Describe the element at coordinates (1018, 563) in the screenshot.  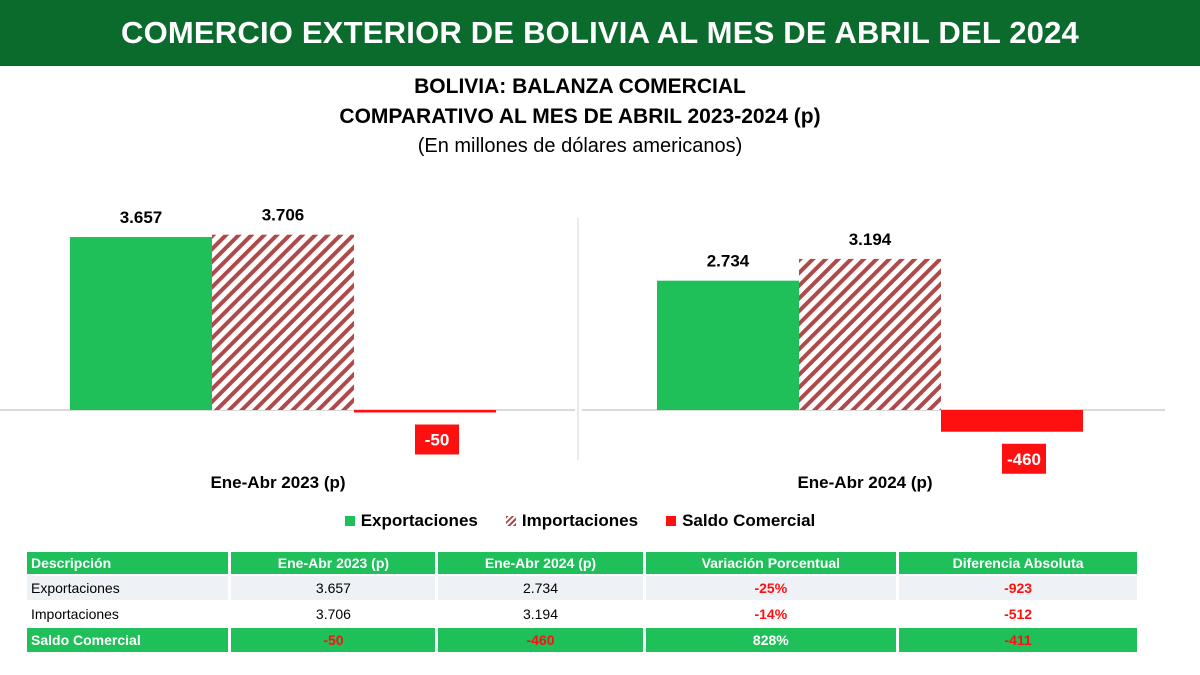
I see `table-header-cell: Diferencia Absoluta` at that location.